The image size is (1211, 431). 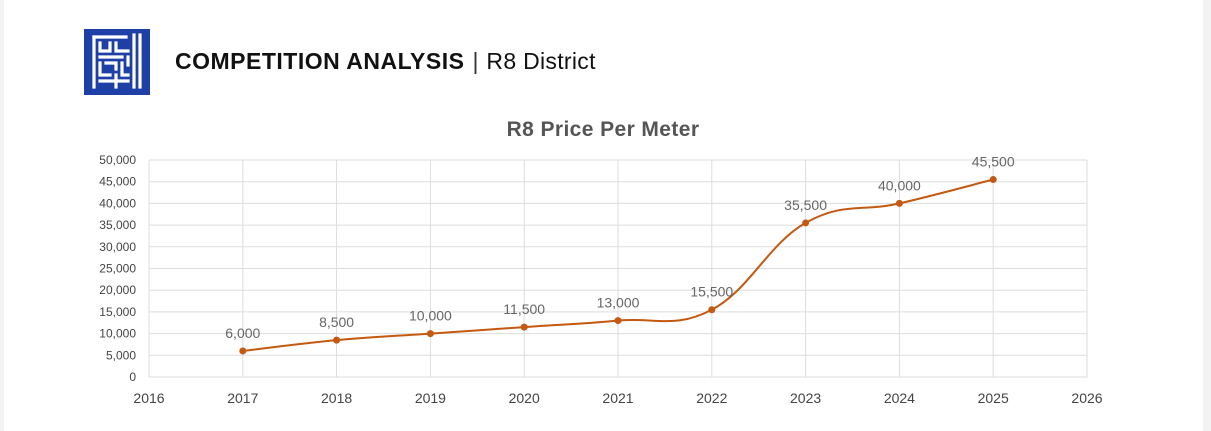 I want to click on y-tick-label: 35,000, so click(x=117, y=225).